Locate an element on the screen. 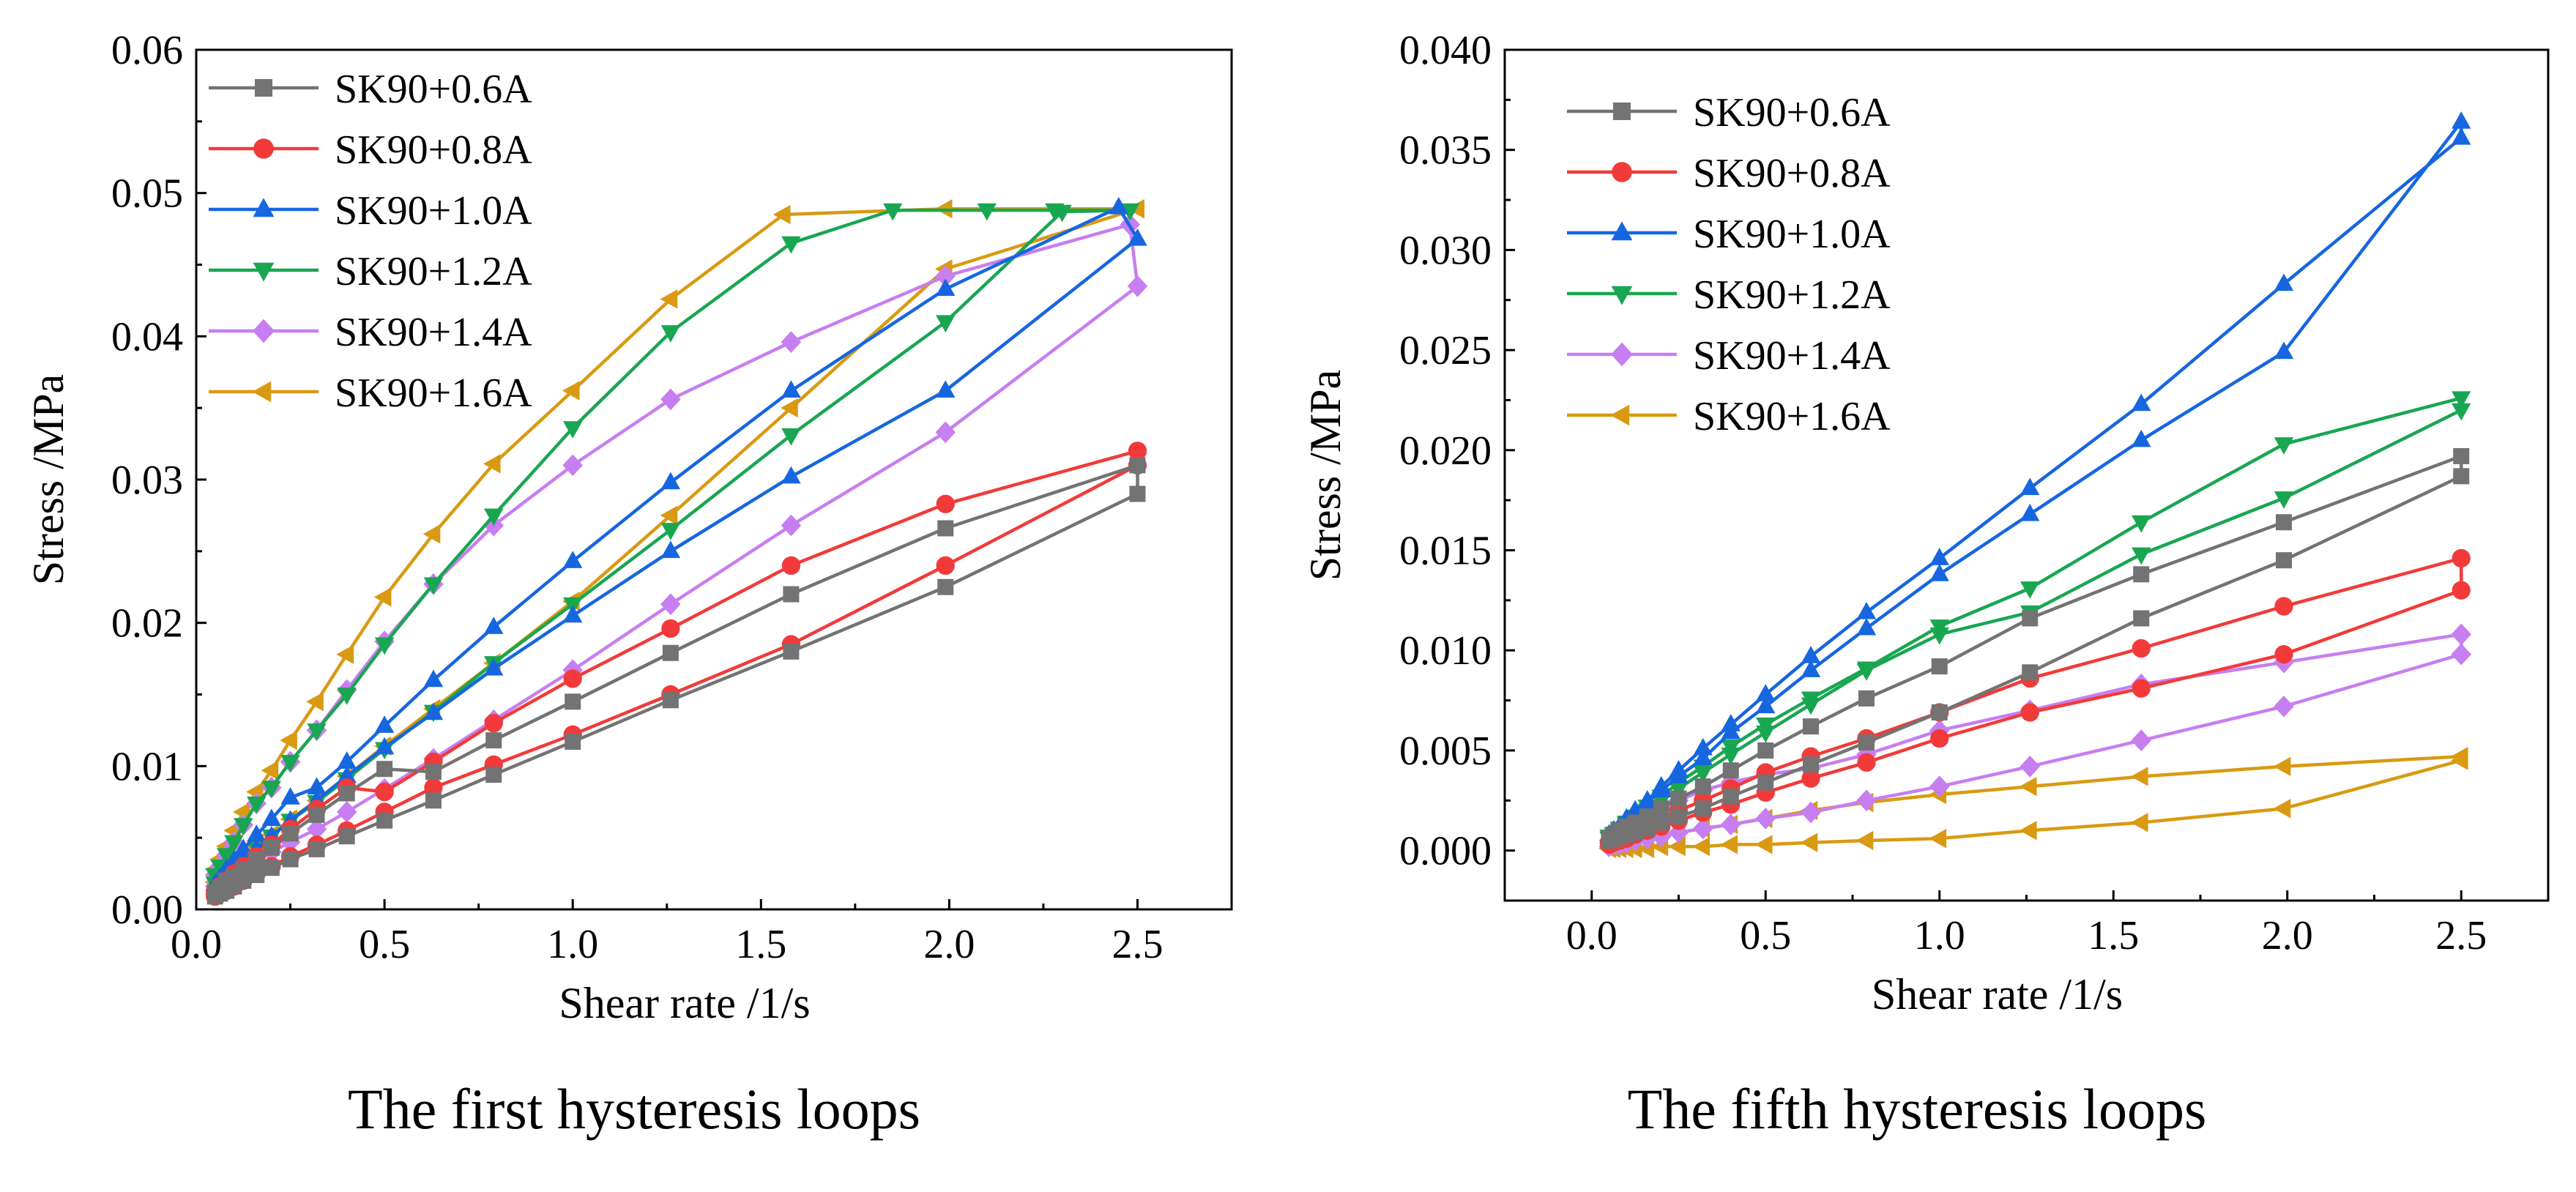 This screenshot has height=1192, width=2576. chart-2-y-tick-label: 0.015 is located at coordinates (1445, 551).